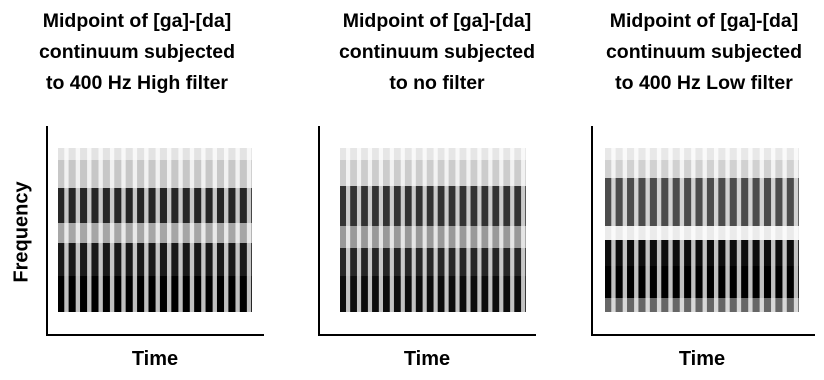 The height and width of the screenshot is (380, 824). I want to click on y-axis-label: Frequency, so click(21, 232).